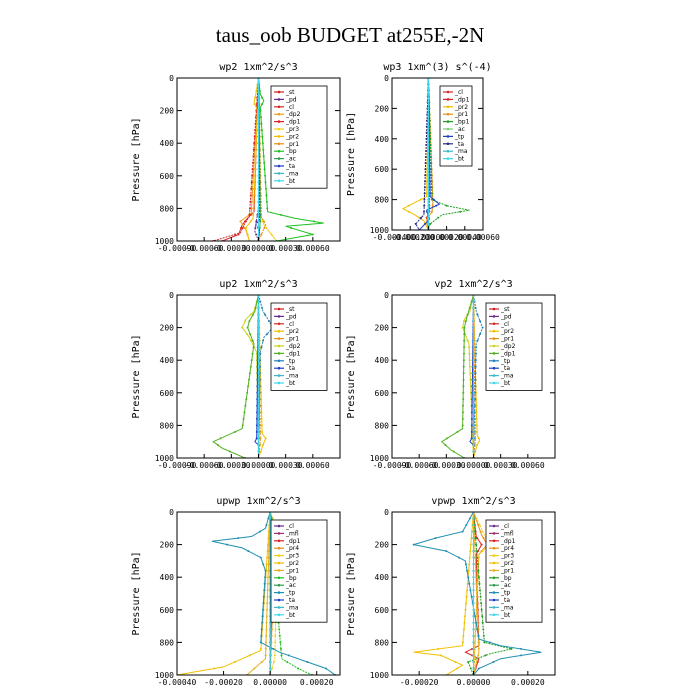 The image size is (700, 700). What do you see at coordinates (167, 393) in the screenshot?
I see `y-tick-label: 600` at bounding box center [167, 393].